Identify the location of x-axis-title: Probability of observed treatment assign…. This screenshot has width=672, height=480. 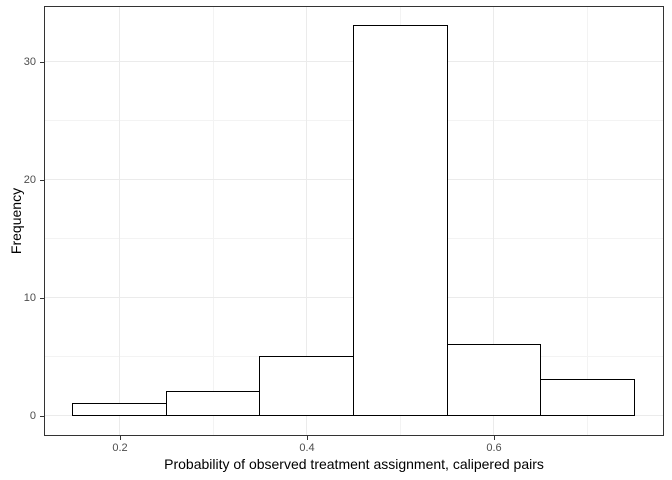
(354, 464).